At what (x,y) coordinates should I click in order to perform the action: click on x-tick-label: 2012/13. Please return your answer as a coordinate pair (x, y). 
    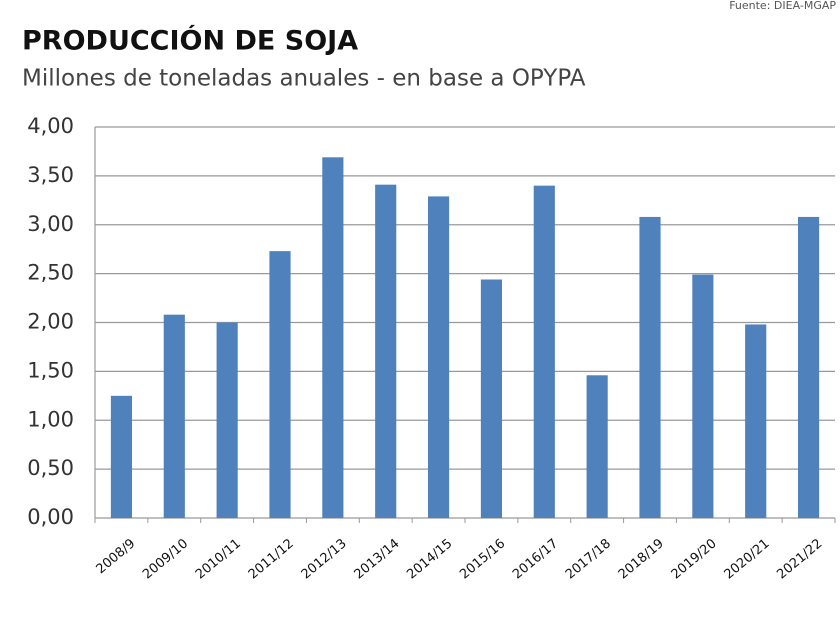
    Looking at the image, I should click on (324, 559).